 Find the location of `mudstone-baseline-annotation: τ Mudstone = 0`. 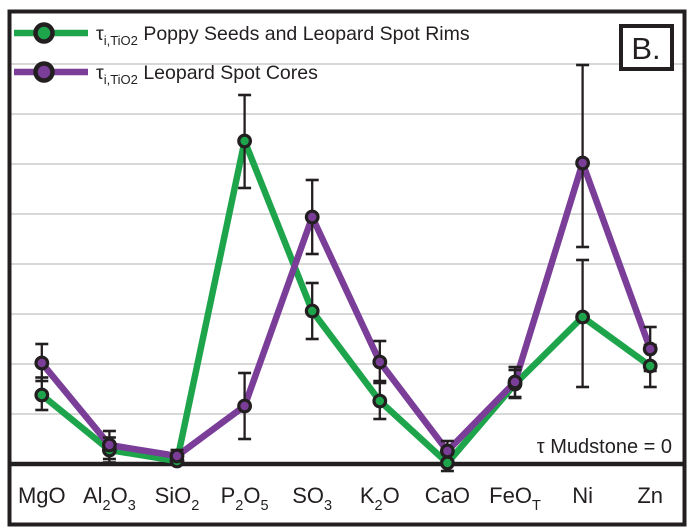

mudstone-baseline-annotation: τ Mudstone = 0 is located at coordinates (604, 447).